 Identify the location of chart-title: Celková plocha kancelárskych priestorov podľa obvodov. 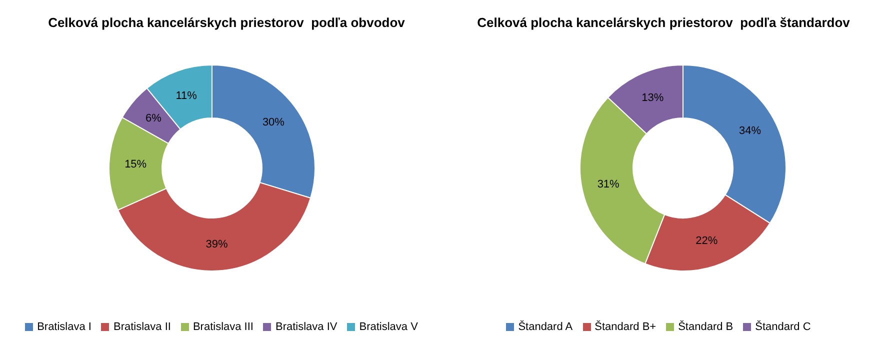
(226, 23).